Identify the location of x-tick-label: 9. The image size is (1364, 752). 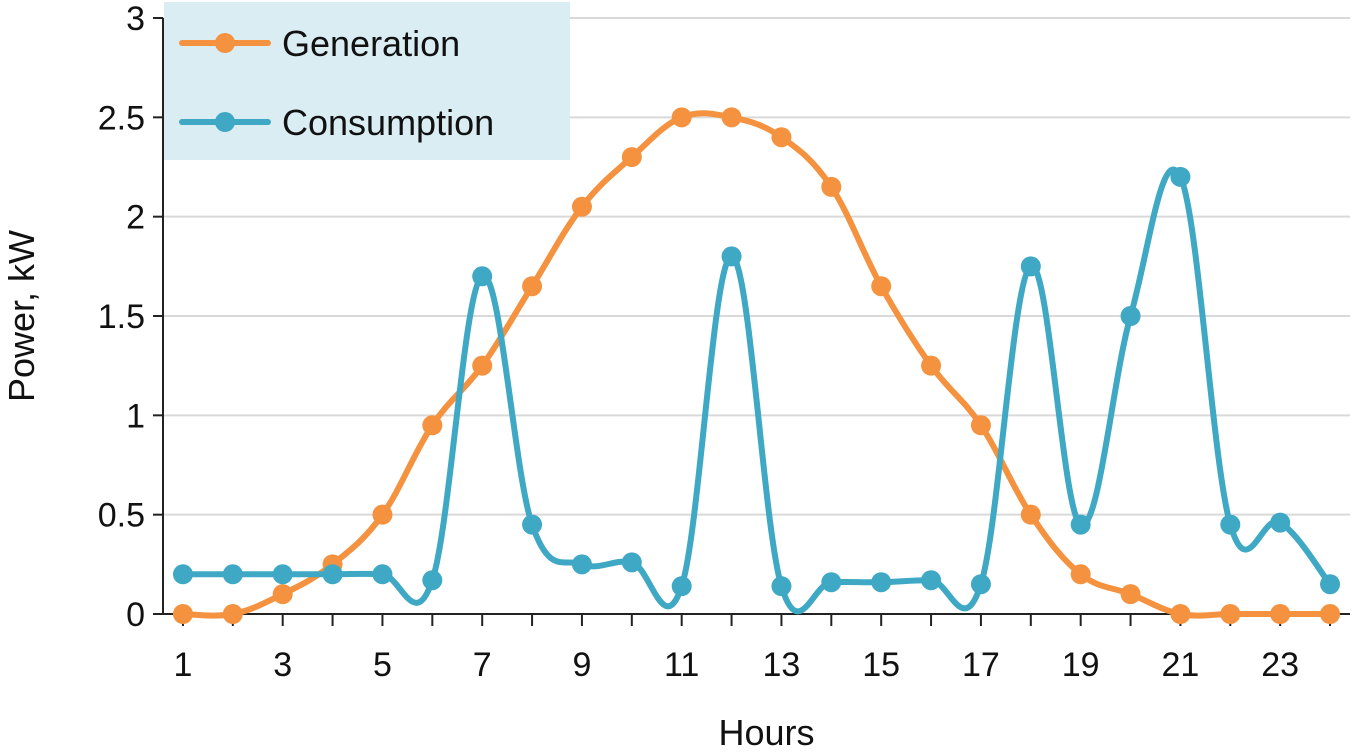
(581, 665).